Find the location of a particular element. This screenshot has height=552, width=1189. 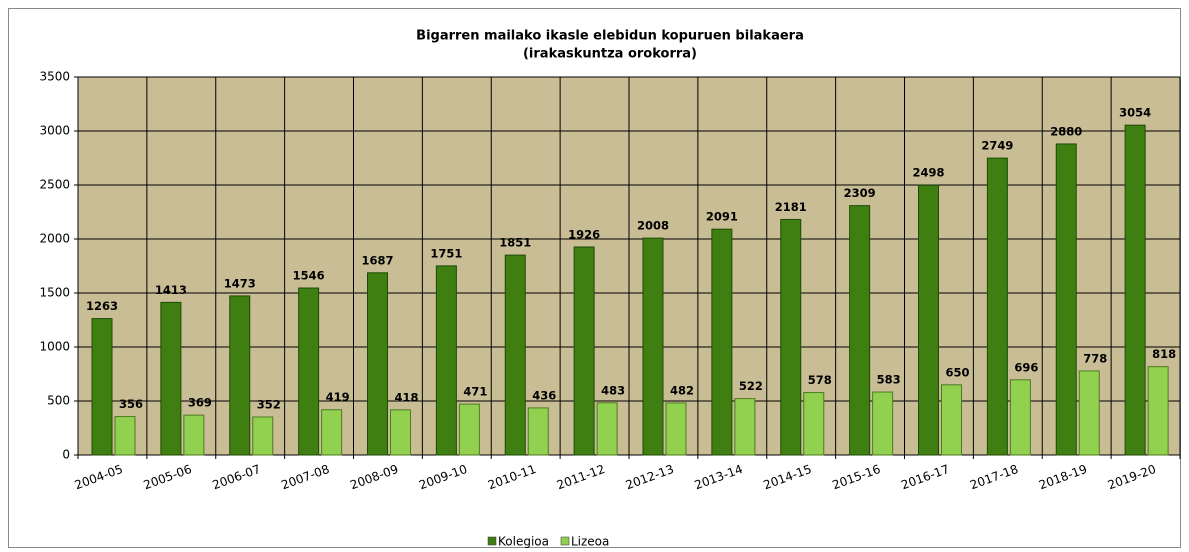

data-label: 2008 is located at coordinates (653, 226).